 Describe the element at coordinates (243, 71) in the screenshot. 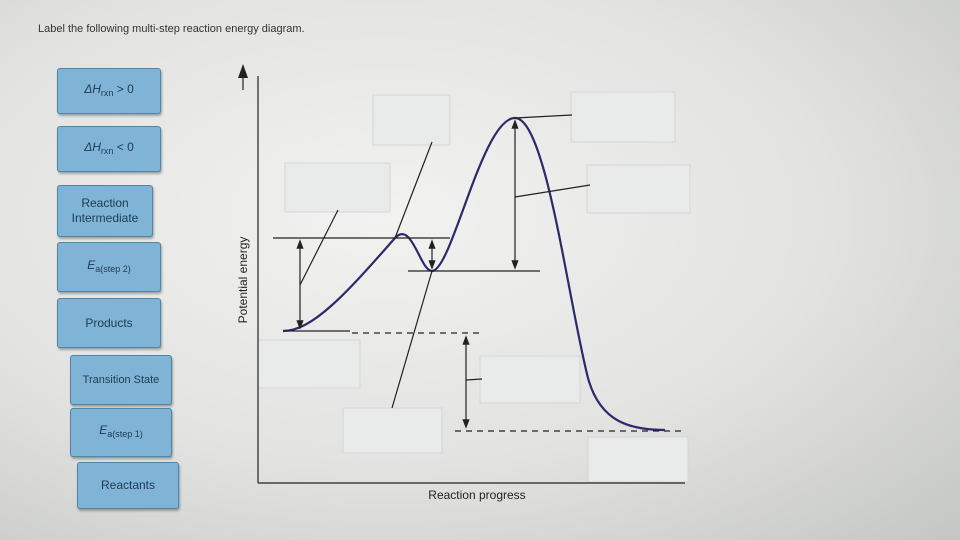

I see `axis-arrow` at that location.